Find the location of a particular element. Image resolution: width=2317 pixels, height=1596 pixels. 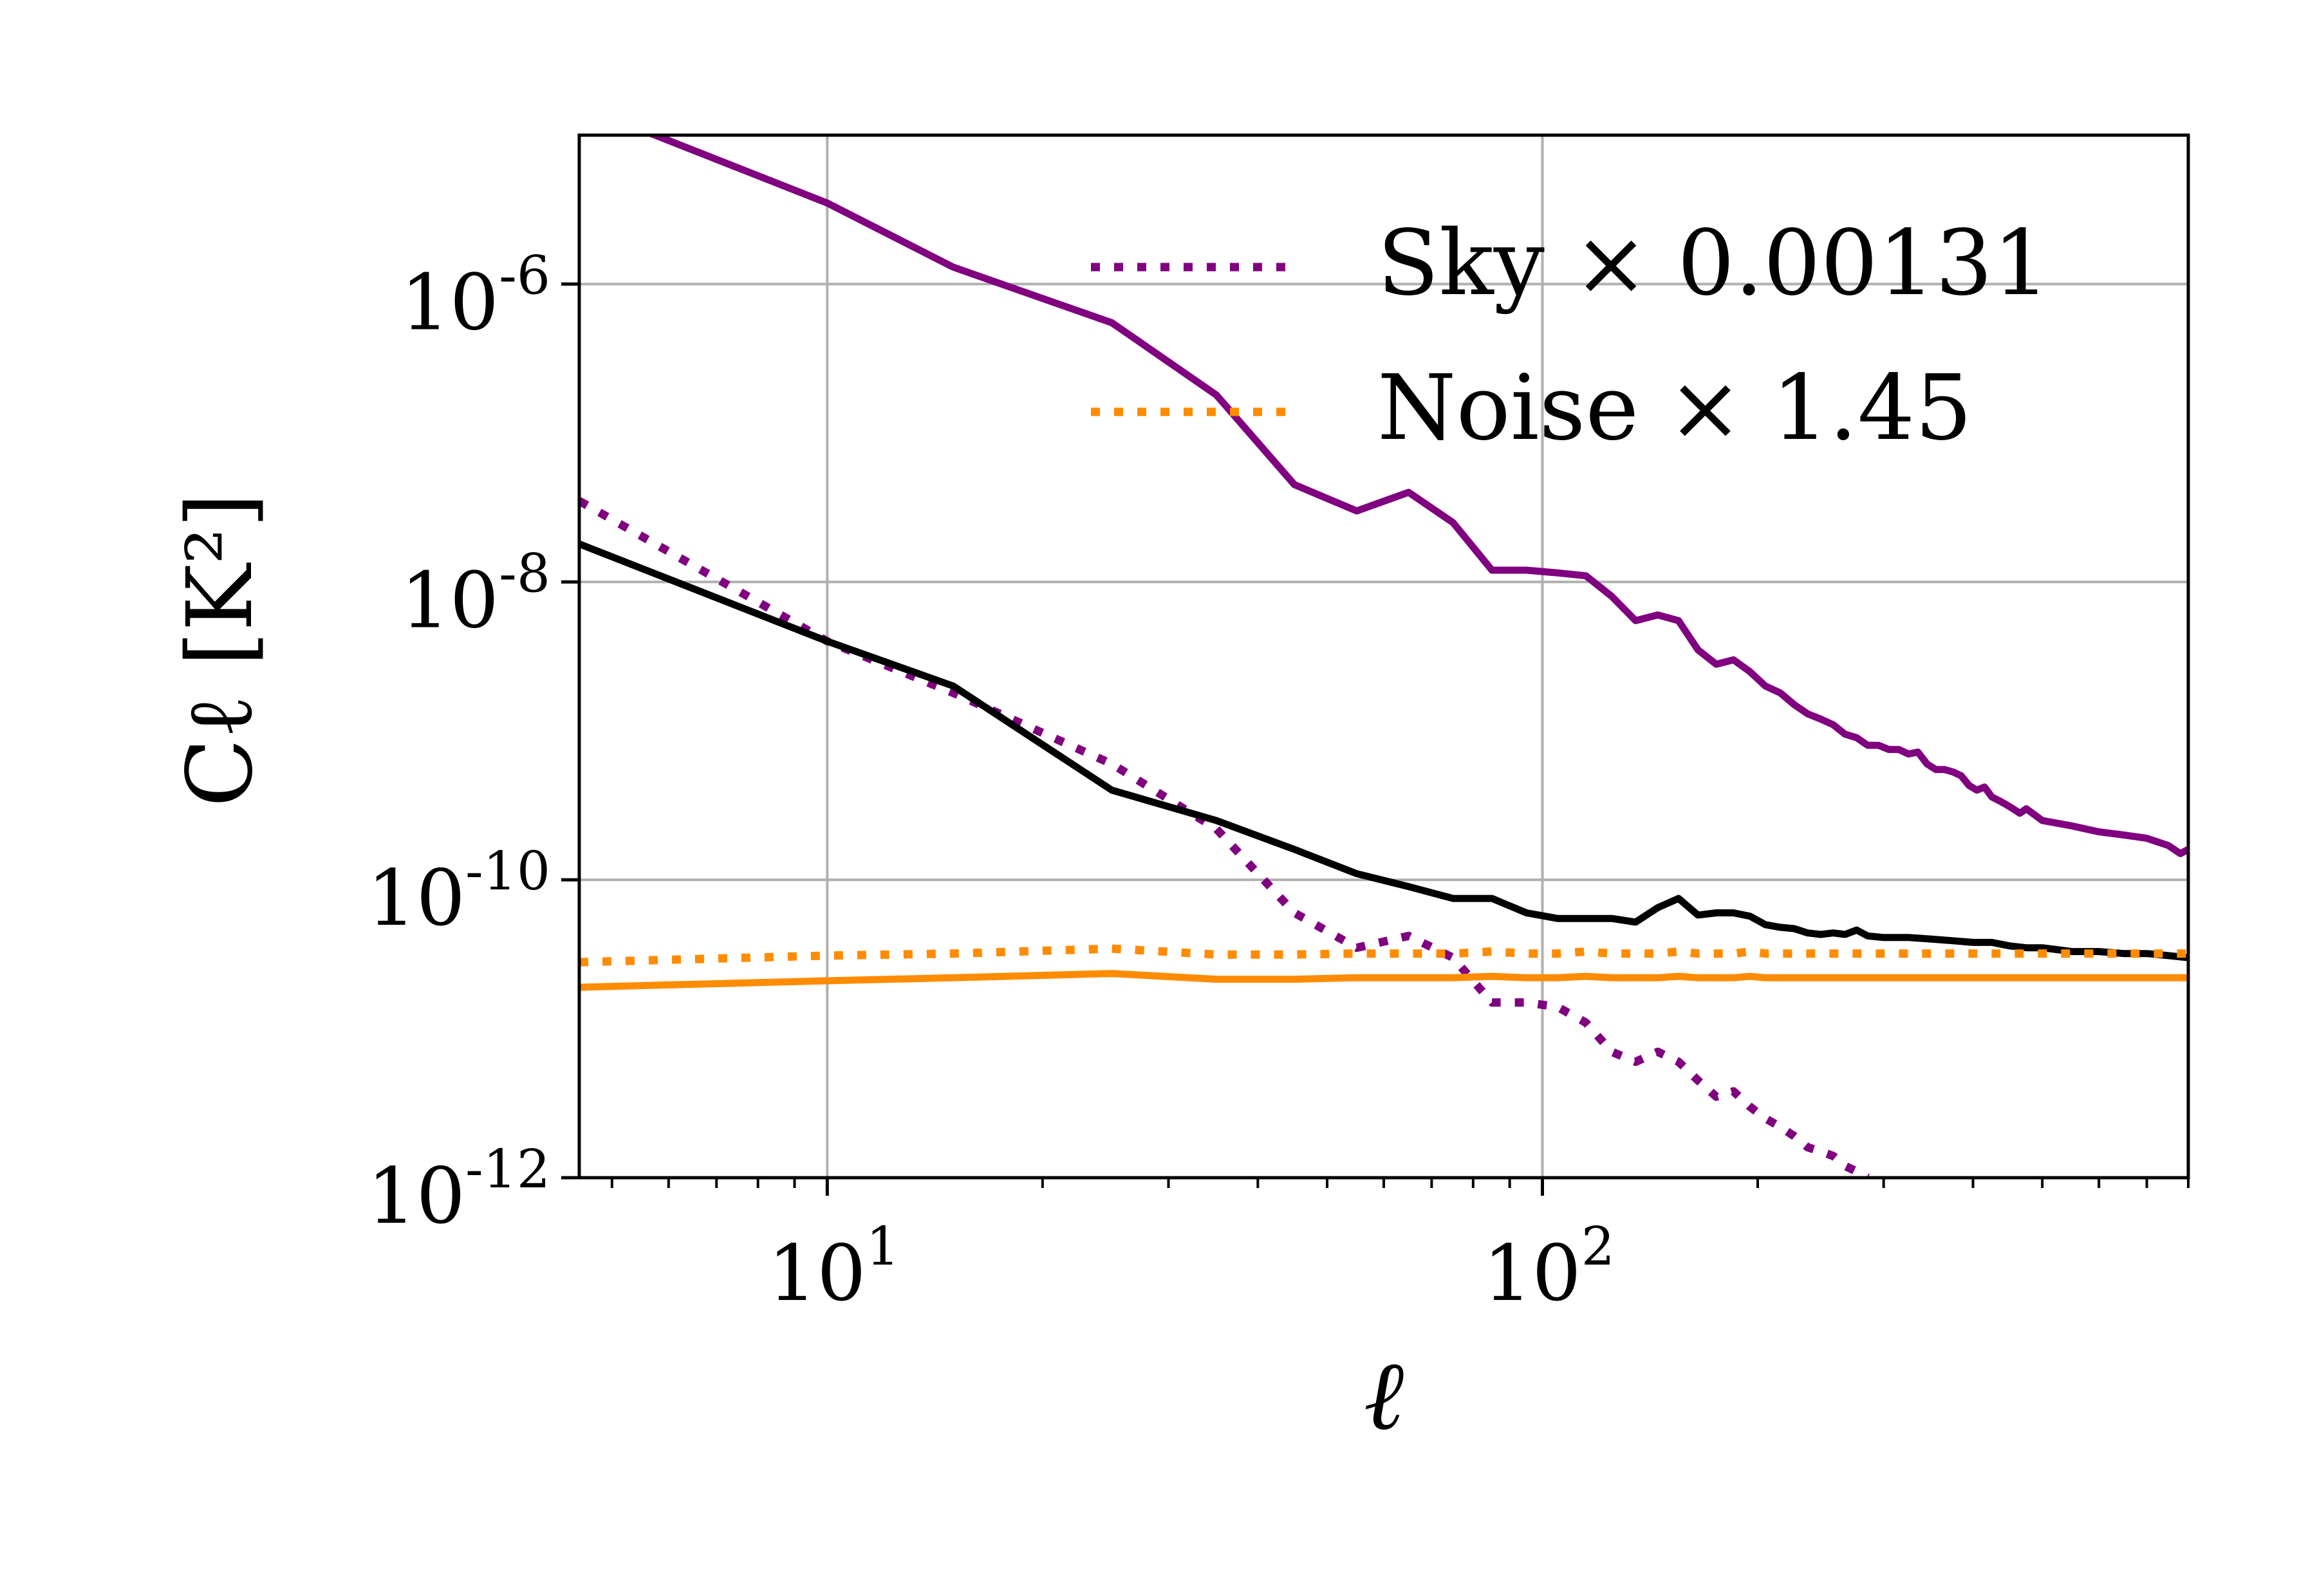

x-tick-label: 10² is located at coordinates (1549, 1267).